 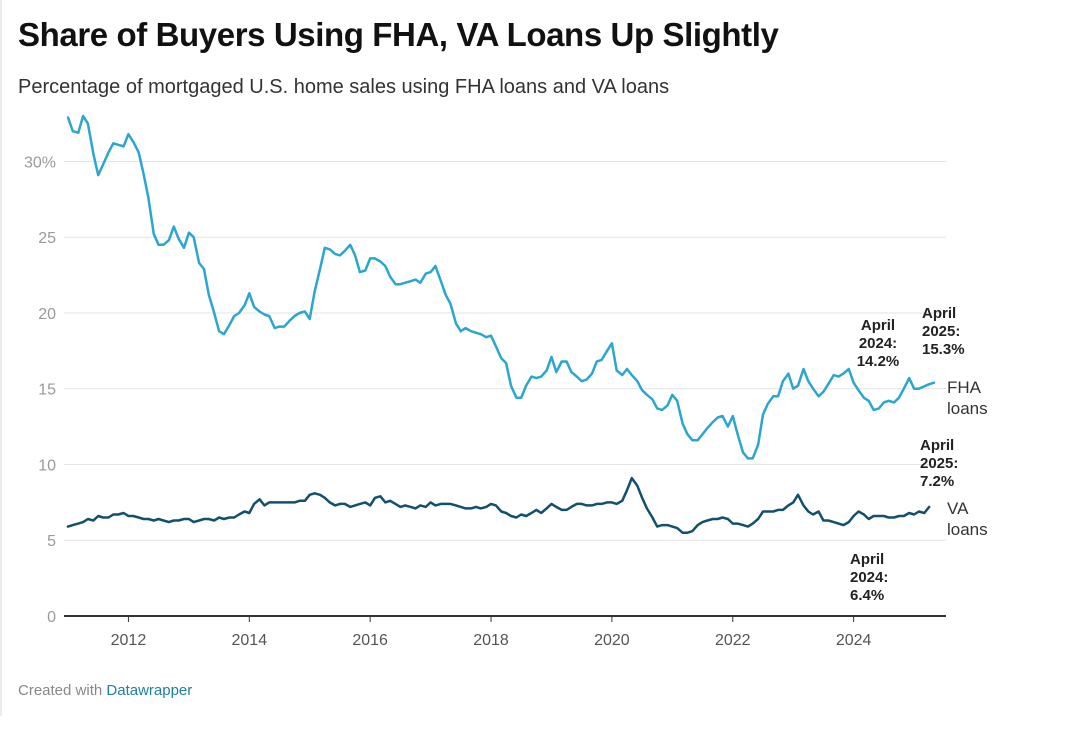 What do you see at coordinates (733, 640) in the screenshot?
I see `x-tick-label: 2022` at bounding box center [733, 640].